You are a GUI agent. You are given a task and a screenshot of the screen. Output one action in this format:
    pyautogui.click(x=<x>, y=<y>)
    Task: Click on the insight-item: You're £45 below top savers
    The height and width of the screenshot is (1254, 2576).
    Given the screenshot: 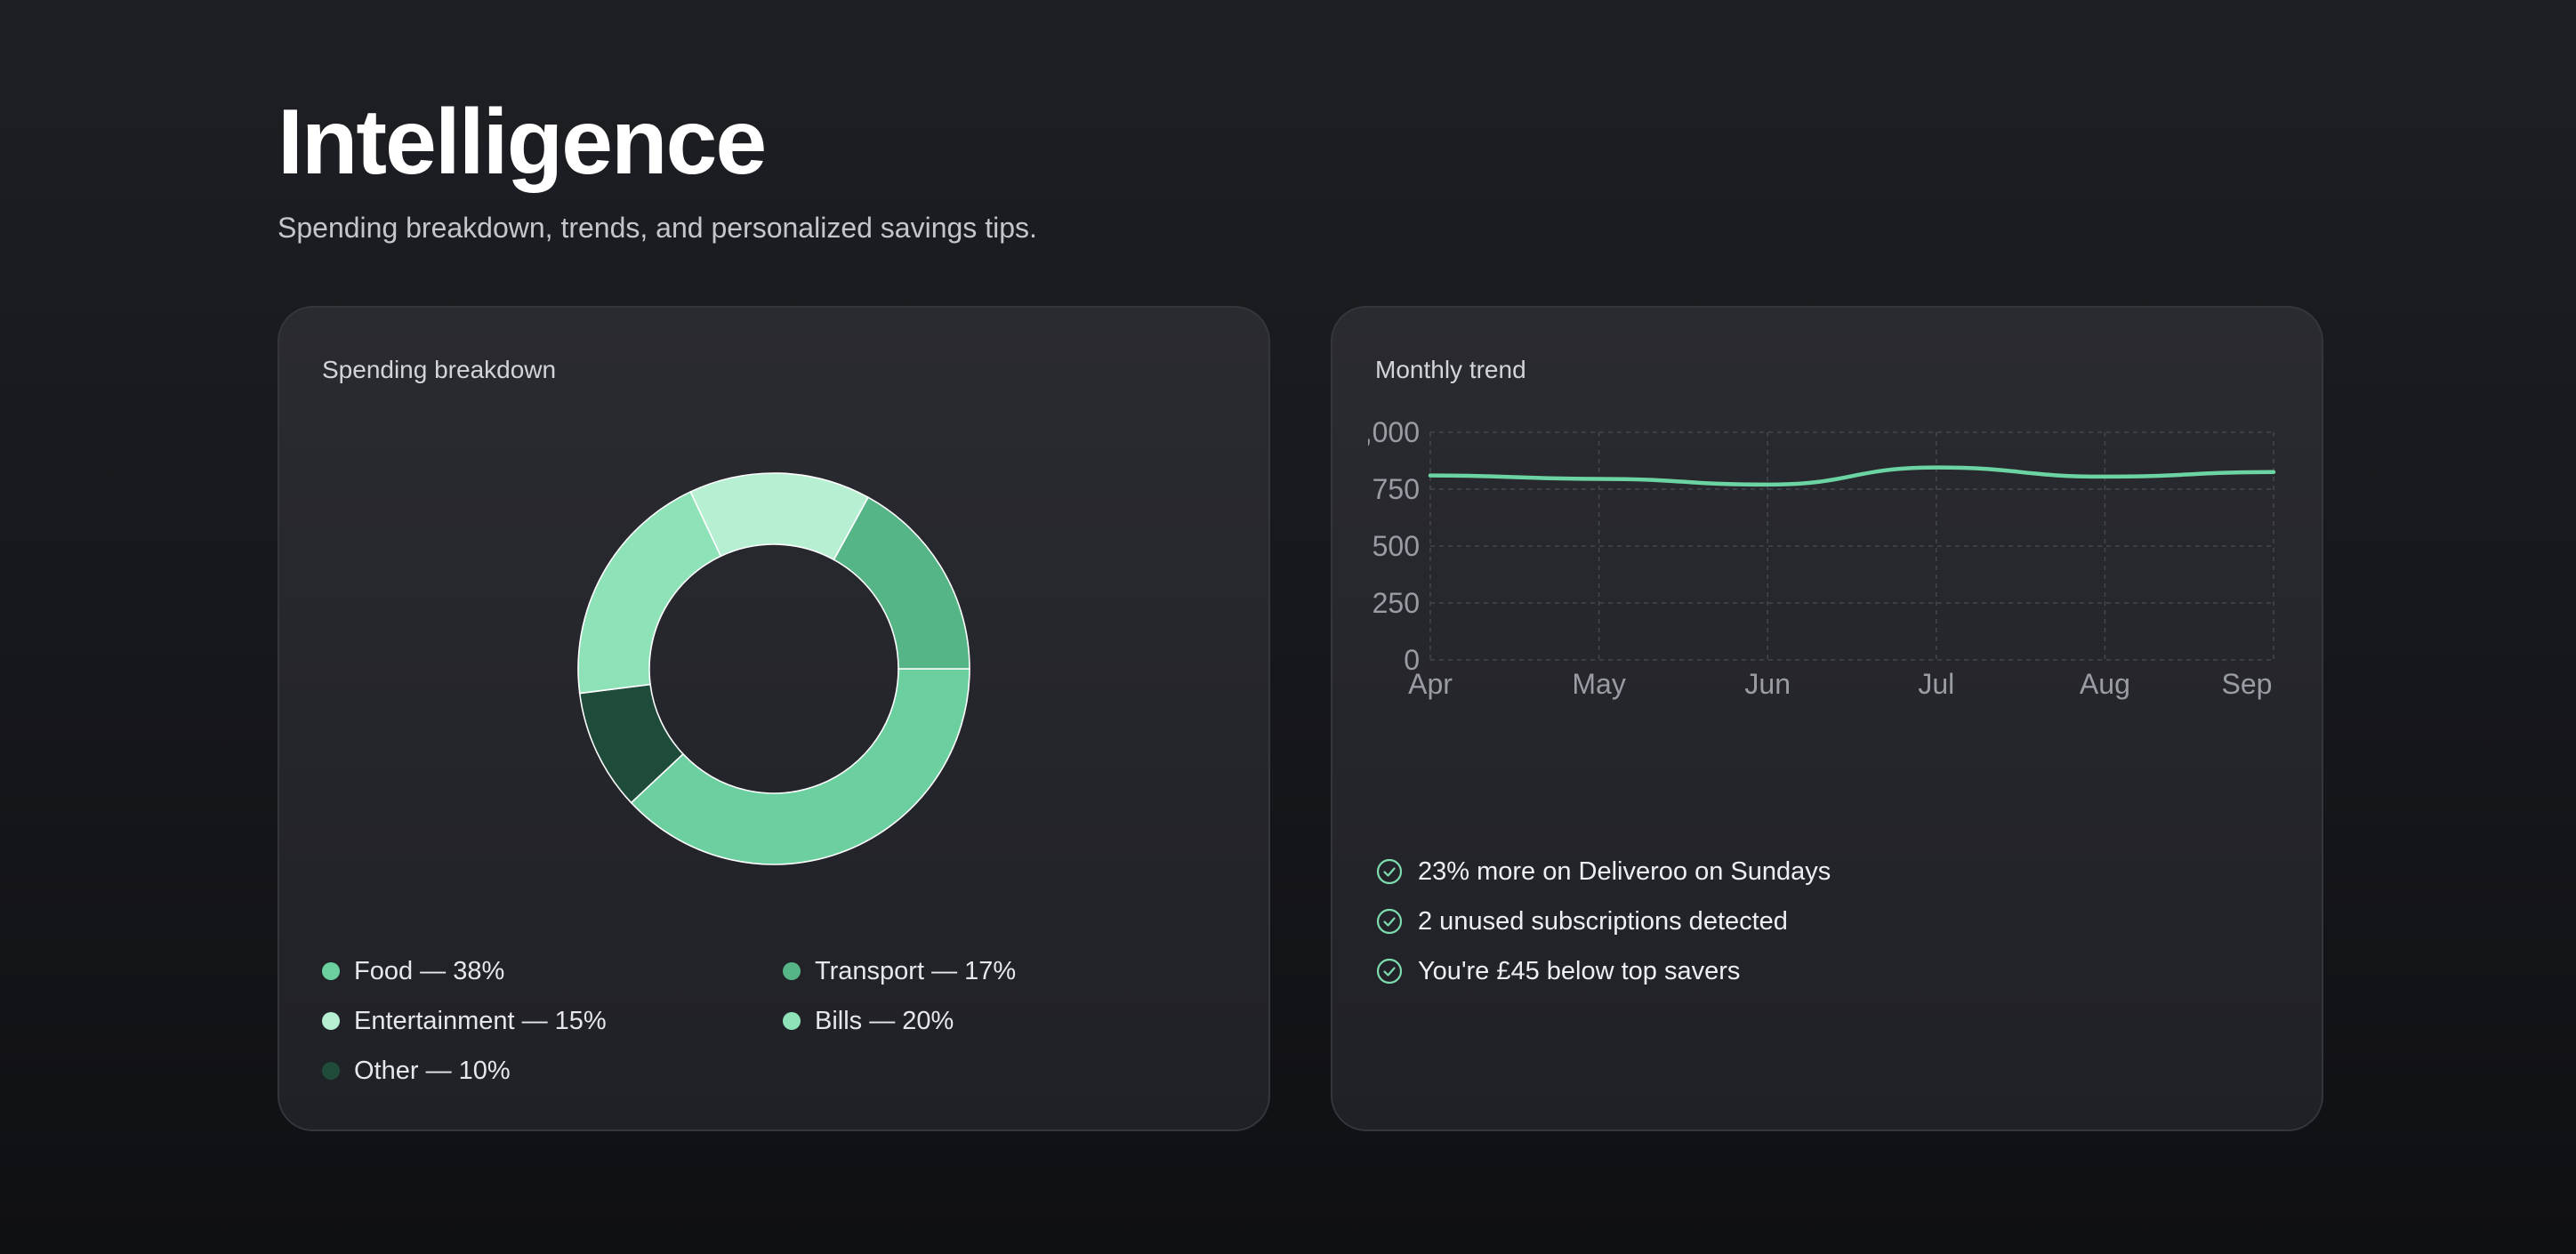 What is the action you would take?
    pyautogui.click(x=1820, y=971)
    